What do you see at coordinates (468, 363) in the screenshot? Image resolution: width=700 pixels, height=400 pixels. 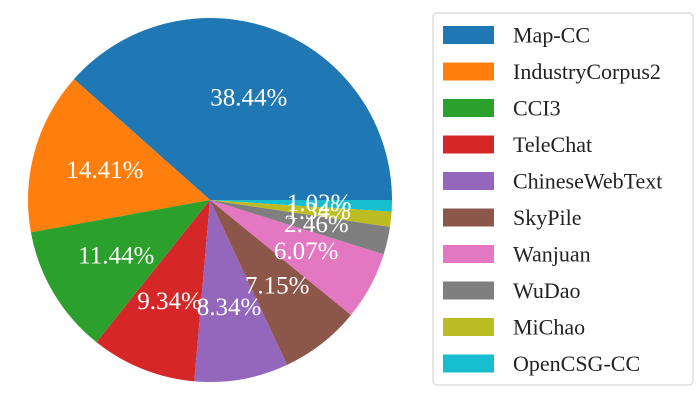 I see `legend-swatch-opencsg-cc` at bounding box center [468, 363].